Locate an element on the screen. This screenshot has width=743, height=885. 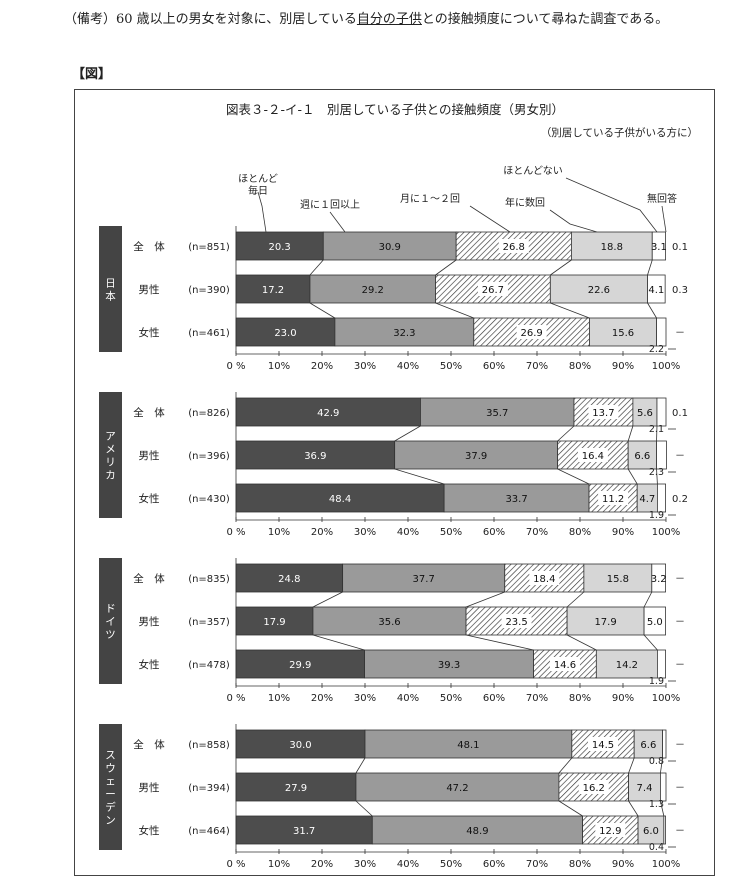
data-label: 7.4 is located at coordinates (645, 788).